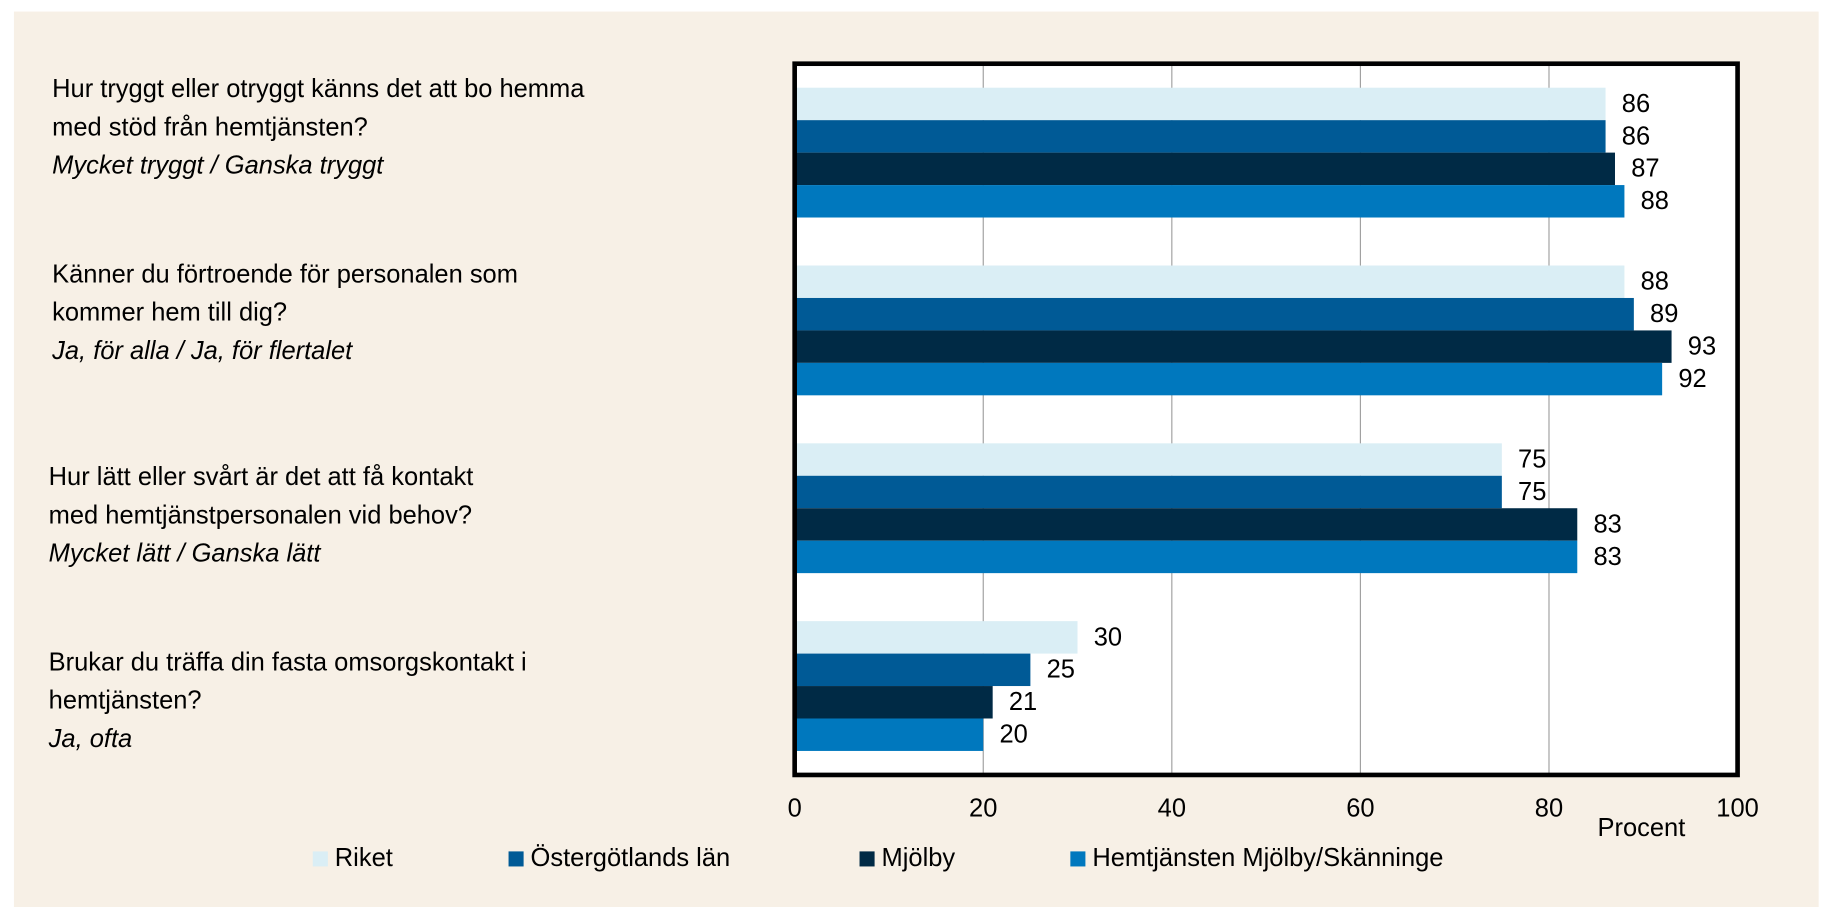 The image size is (1821, 907). I want to click on value-label: 87, so click(1645, 169).